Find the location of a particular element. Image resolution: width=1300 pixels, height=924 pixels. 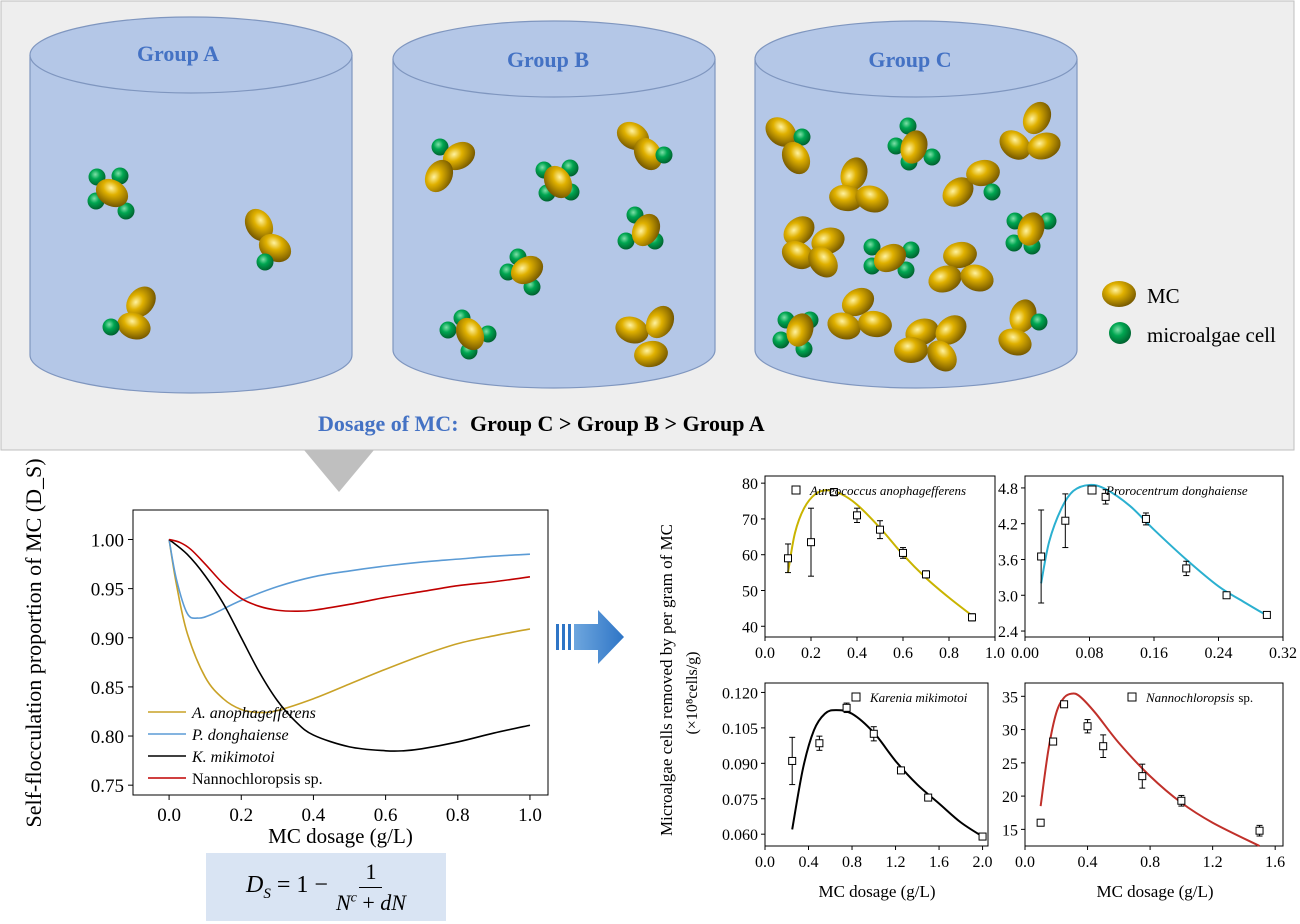

y-tick-label: 70 is located at coordinates (750, 520).